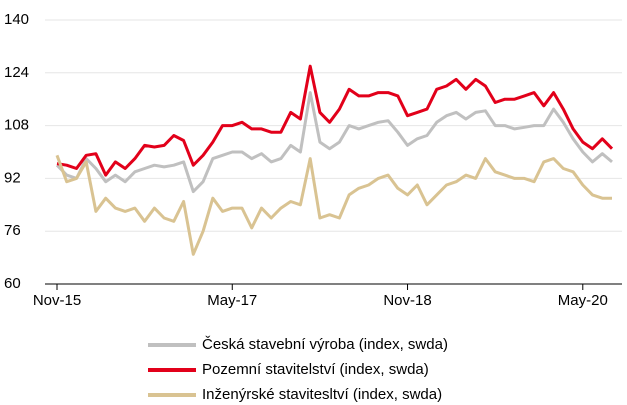 This screenshot has width=627, height=405. What do you see at coordinates (12, 283) in the screenshot?
I see `y-tick-label: 60` at bounding box center [12, 283].